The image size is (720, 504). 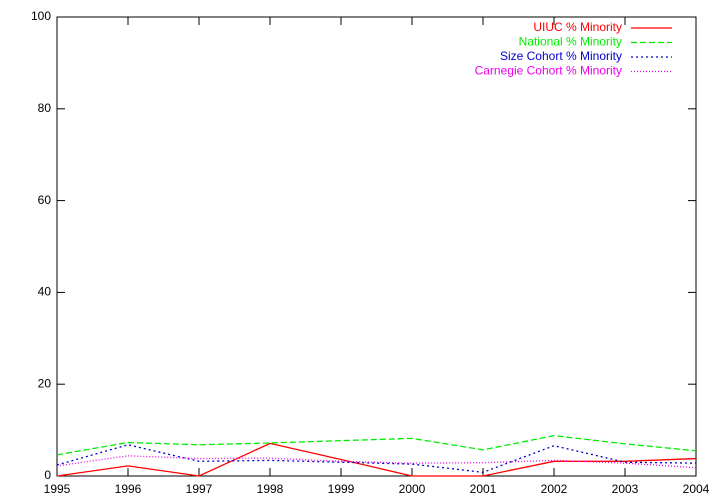 What do you see at coordinates (625, 489) in the screenshot?
I see `x-tick-label: 2003` at bounding box center [625, 489].